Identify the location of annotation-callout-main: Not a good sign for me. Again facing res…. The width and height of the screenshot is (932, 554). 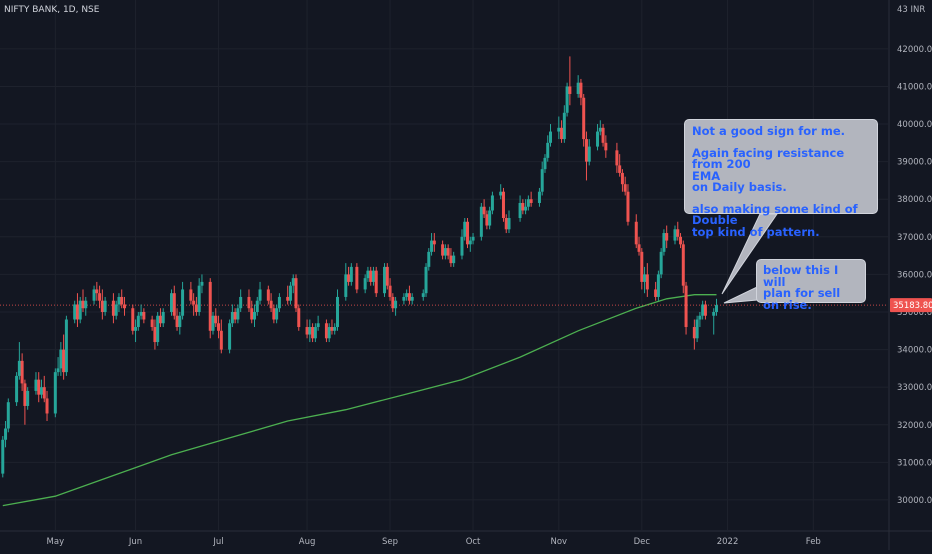
(781, 178).